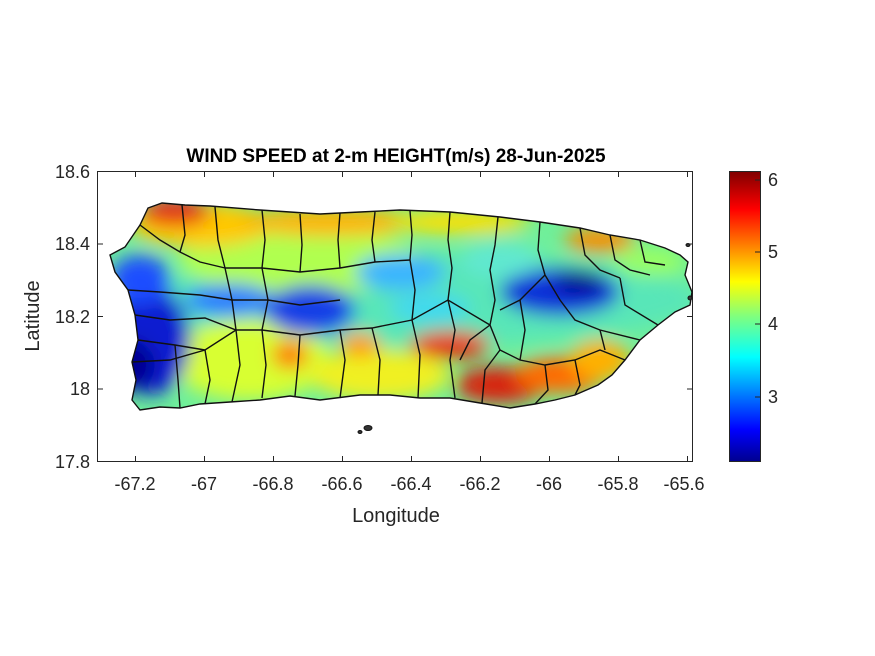  I want to click on x-tick-label: -65.6, so click(683, 484).